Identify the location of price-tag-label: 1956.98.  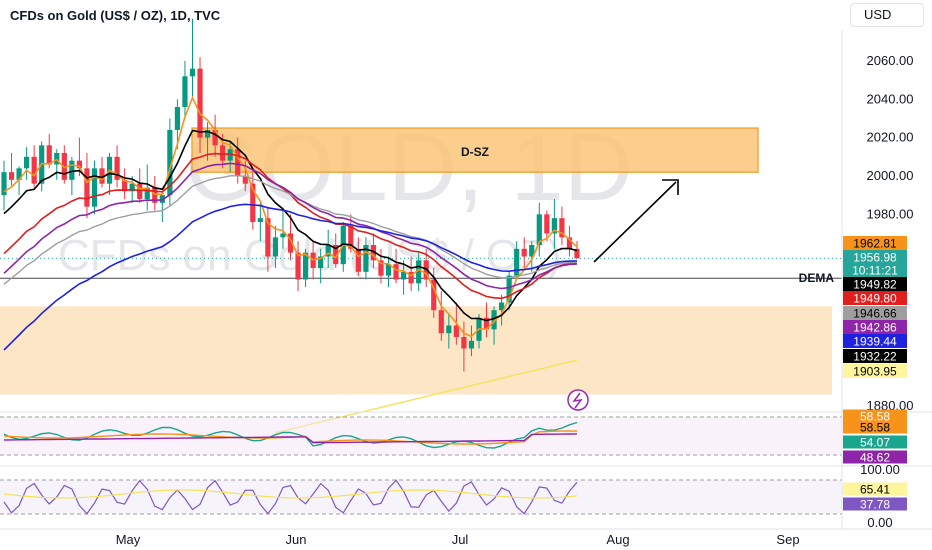
(875, 258).